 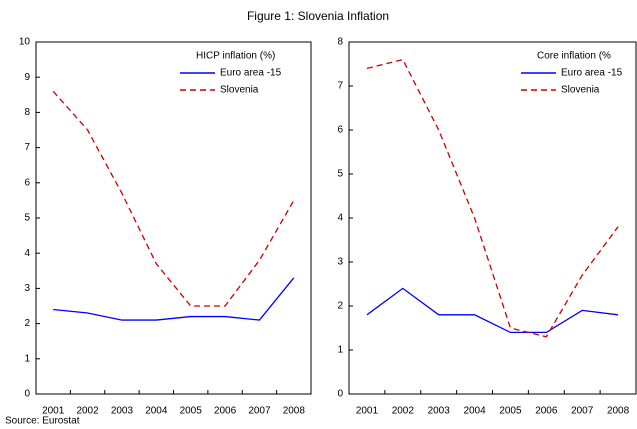 What do you see at coordinates (27, 77) in the screenshot?
I see `y-tick-label: 9` at bounding box center [27, 77].